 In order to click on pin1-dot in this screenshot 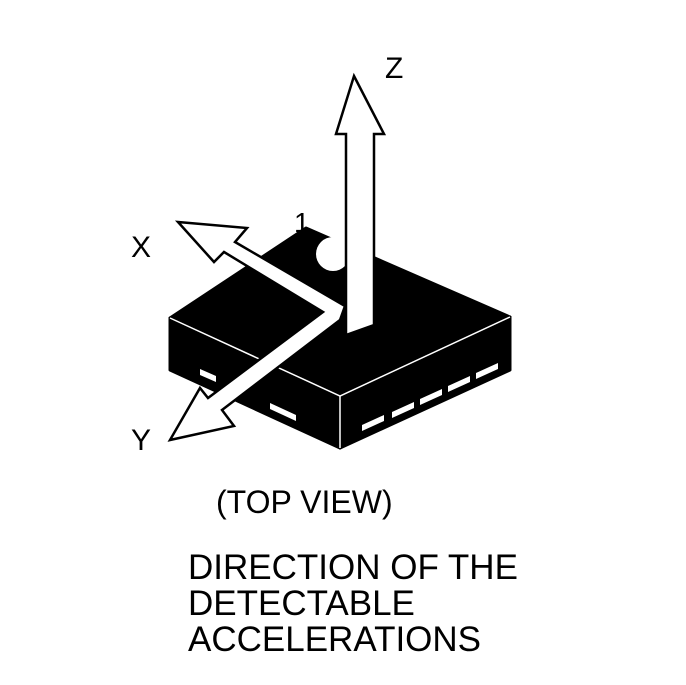, I will do `click(333, 254)`.